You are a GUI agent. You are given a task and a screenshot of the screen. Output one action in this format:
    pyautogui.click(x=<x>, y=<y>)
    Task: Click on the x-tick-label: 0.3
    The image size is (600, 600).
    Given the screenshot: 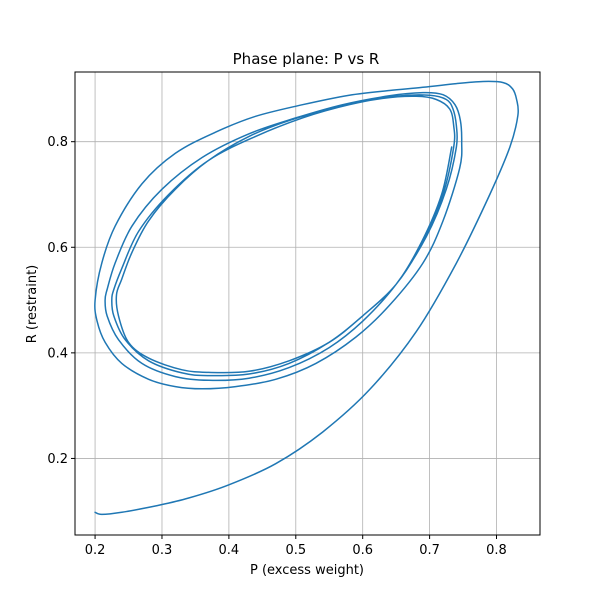 What is the action you would take?
    pyautogui.click(x=162, y=550)
    